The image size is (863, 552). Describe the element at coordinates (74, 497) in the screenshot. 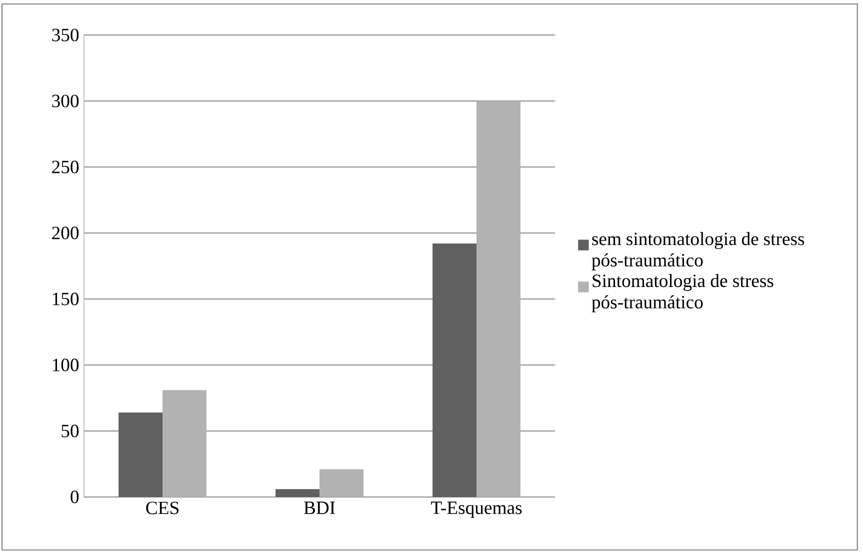

I see `y-tick-label: 0` at that location.